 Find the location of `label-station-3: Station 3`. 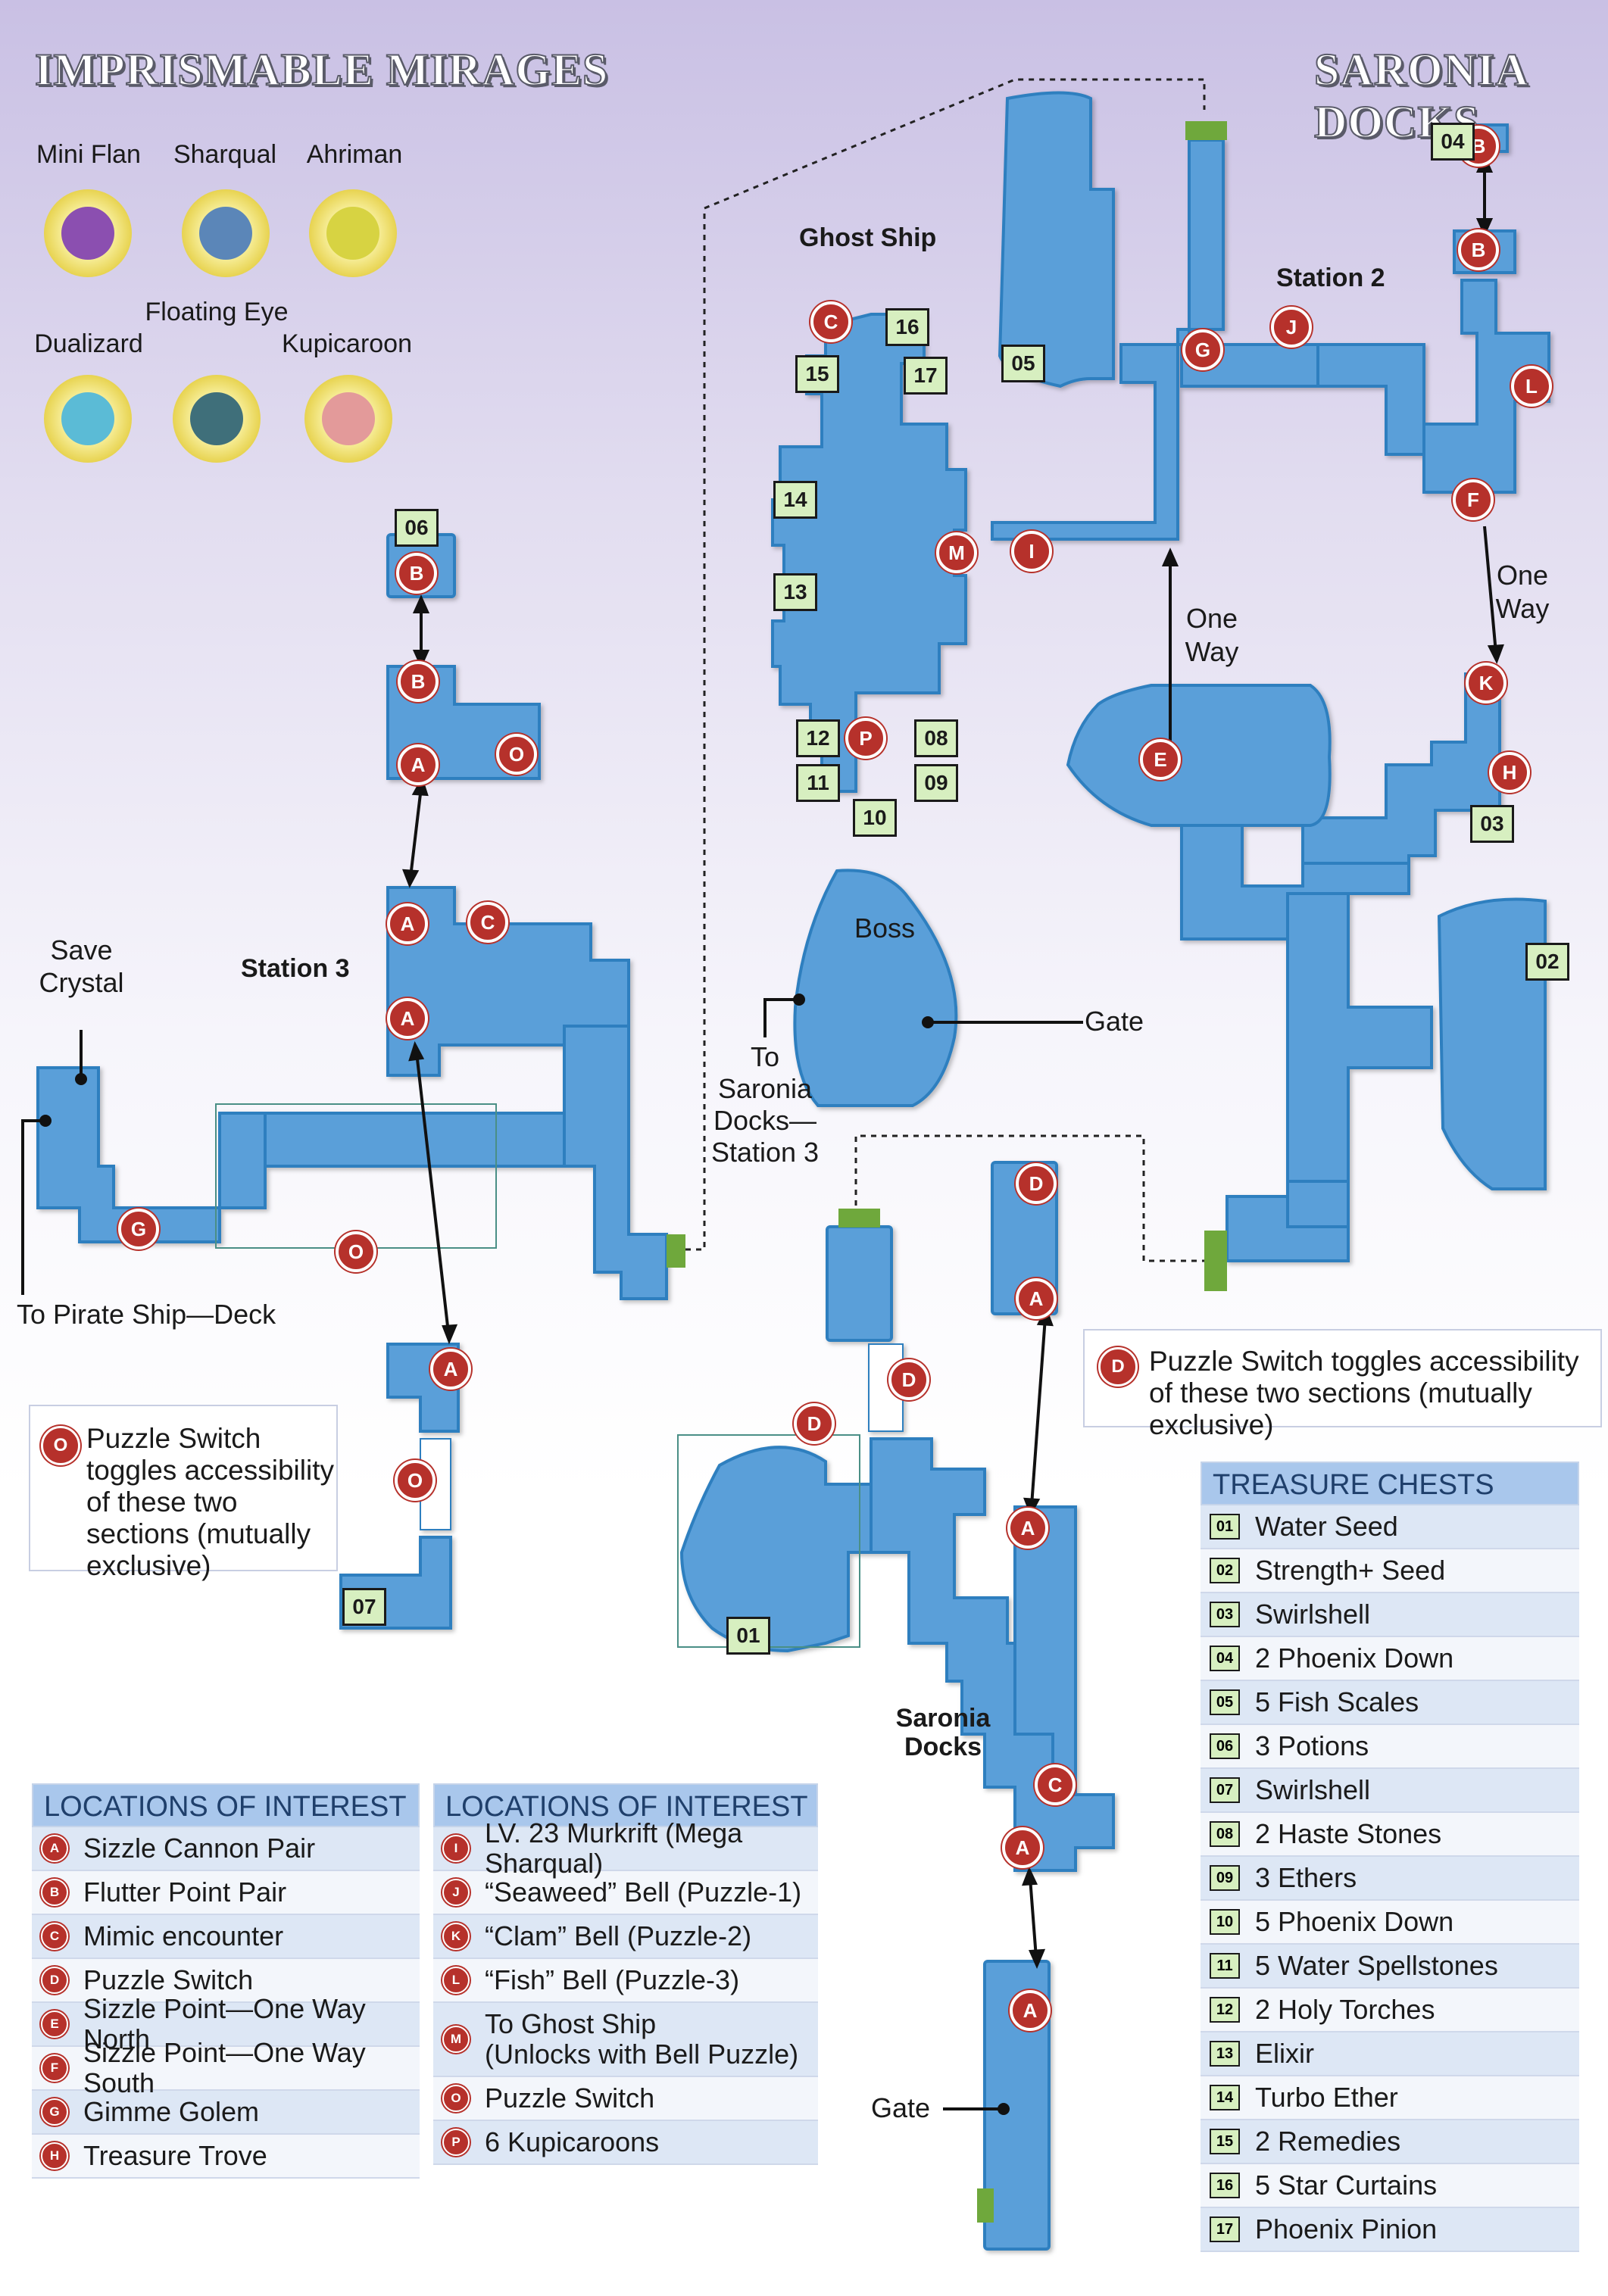

label-station-3: Station 3 is located at coordinates (295, 969).